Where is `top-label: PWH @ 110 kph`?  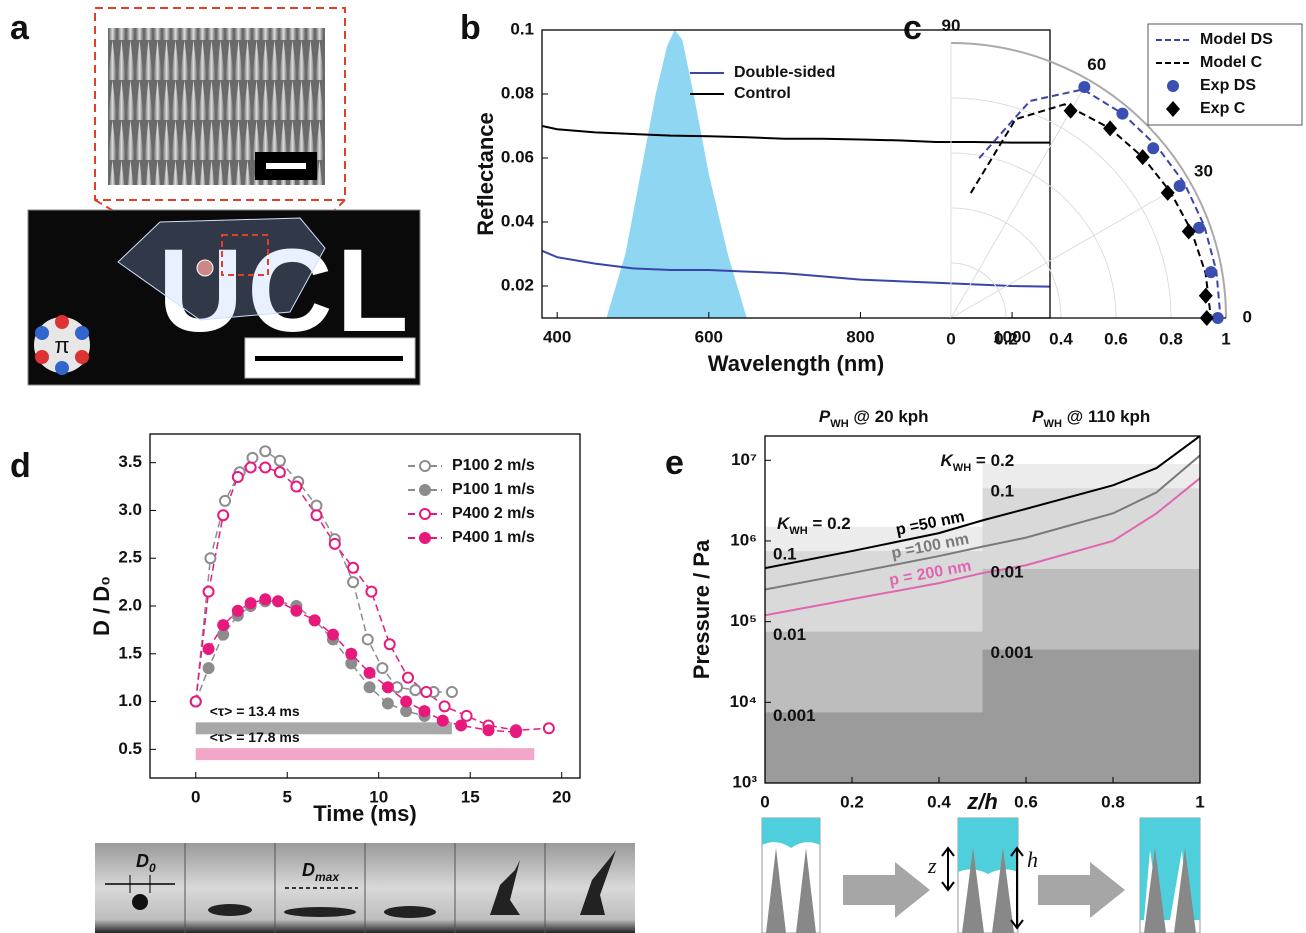
top-label: PWH @ 110 kph is located at coordinates (1091, 418).